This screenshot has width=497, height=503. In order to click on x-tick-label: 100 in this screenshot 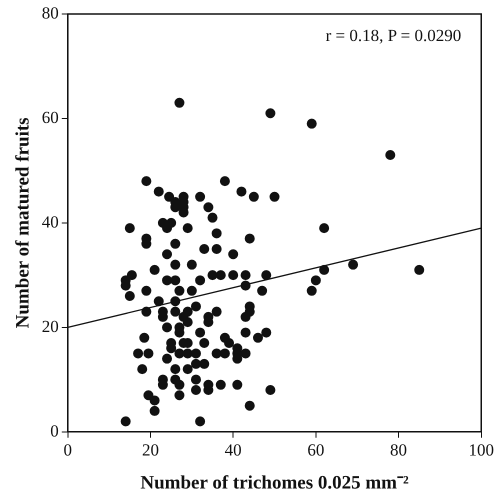, I will do `click(481, 450)`.